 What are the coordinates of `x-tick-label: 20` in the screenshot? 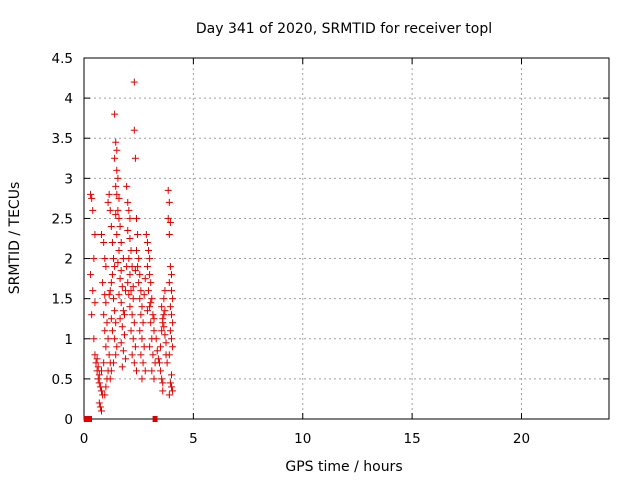 It's located at (521, 439).